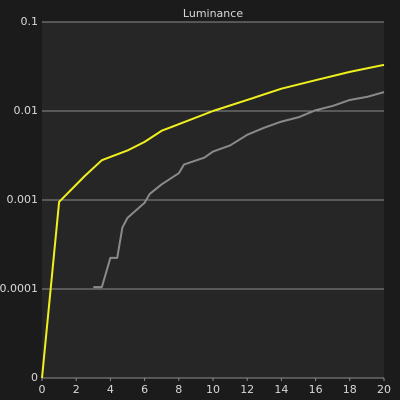 The width and height of the screenshot is (400, 400). What do you see at coordinates (19, 288) in the screenshot?
I see `y-tick-label: 0.0001` at bounding box center [19, 288].